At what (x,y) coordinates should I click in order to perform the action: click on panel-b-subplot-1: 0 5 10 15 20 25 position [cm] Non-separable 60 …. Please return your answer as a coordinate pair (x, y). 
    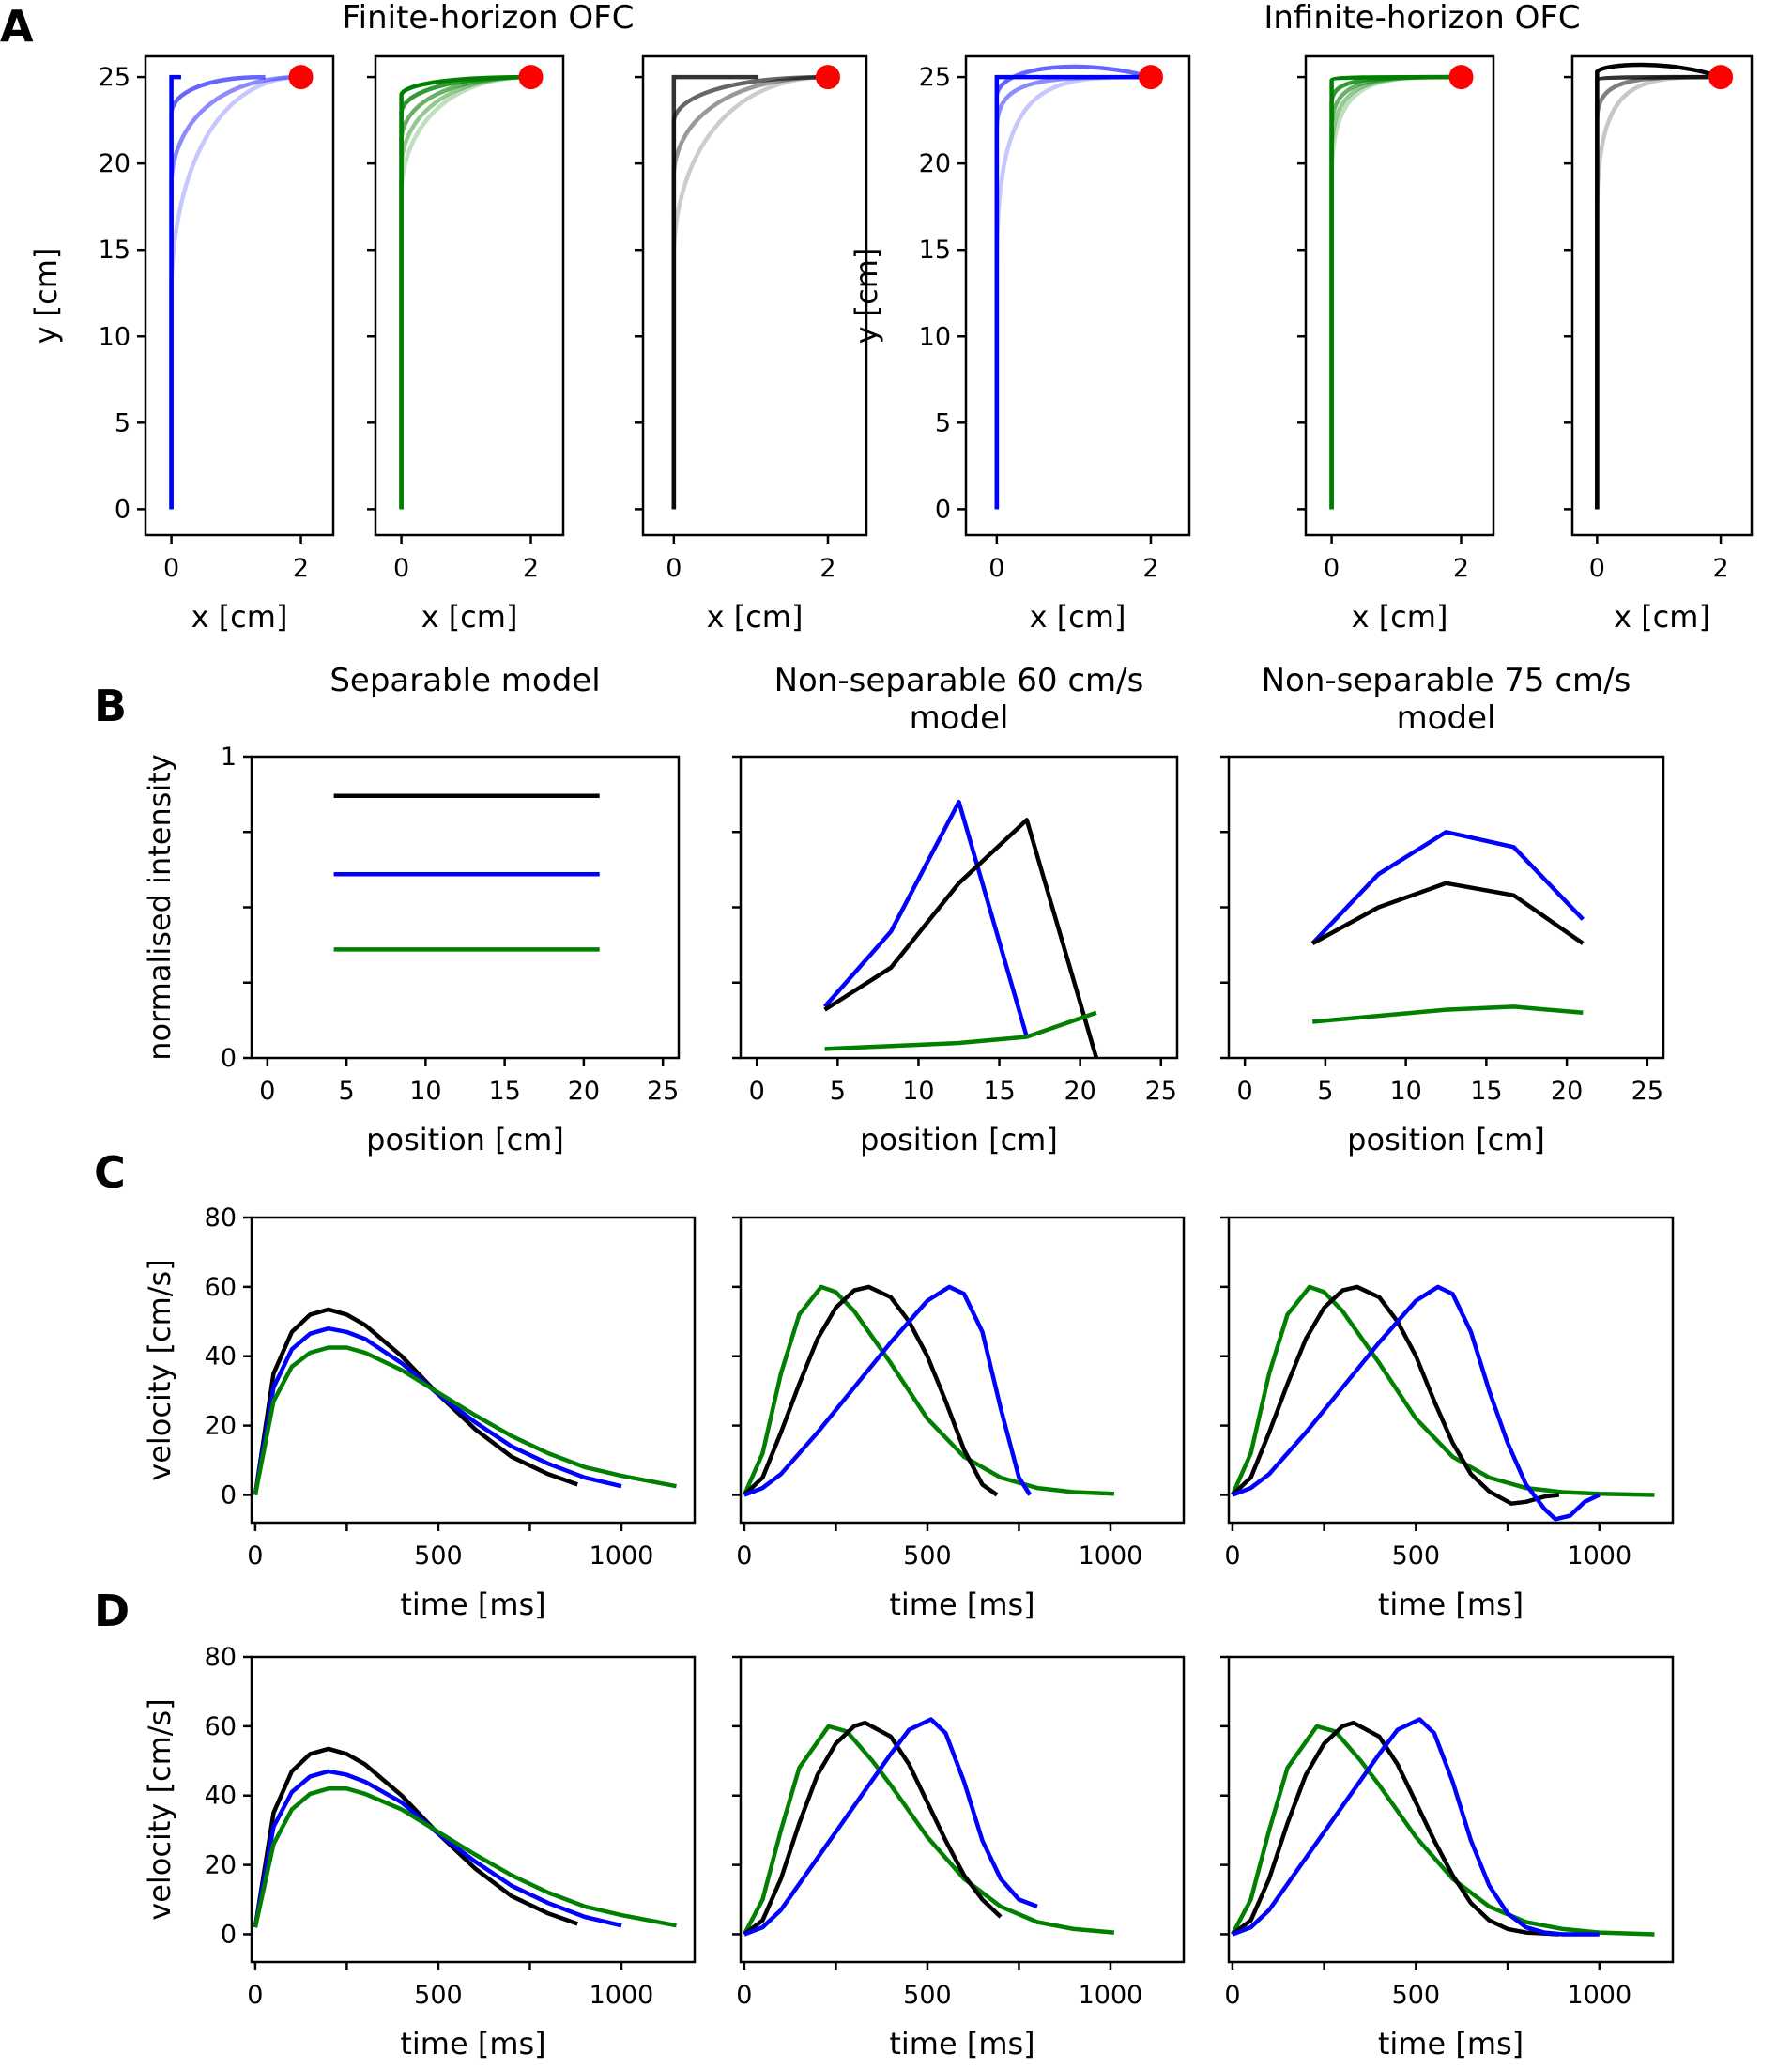
    Looking at the image, I should click on (955, 909).